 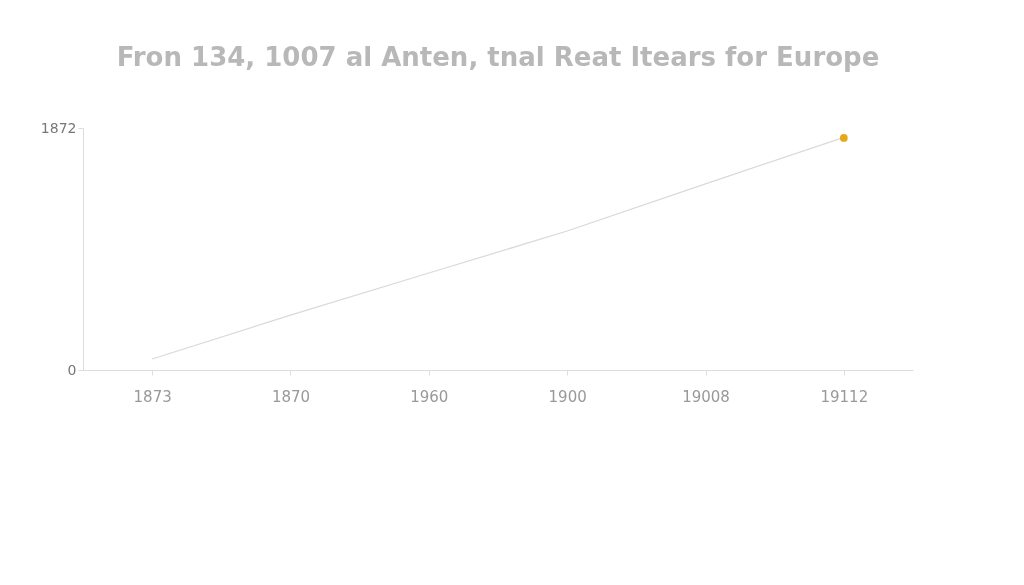 I want to click on x-tick-label: 19008, so click(x=706, y=396).